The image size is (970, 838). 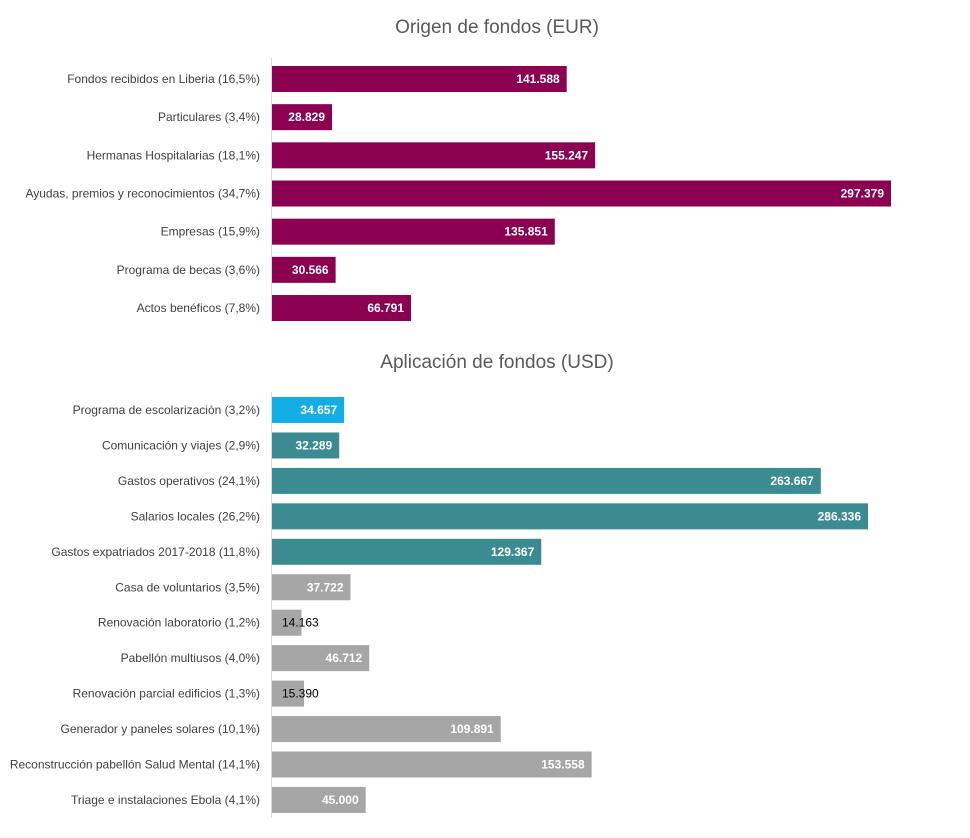 What do you see at coordinates (538, 79) in the screenshot?
I see `data-label: 141.588` at bounding box center [538, 79].